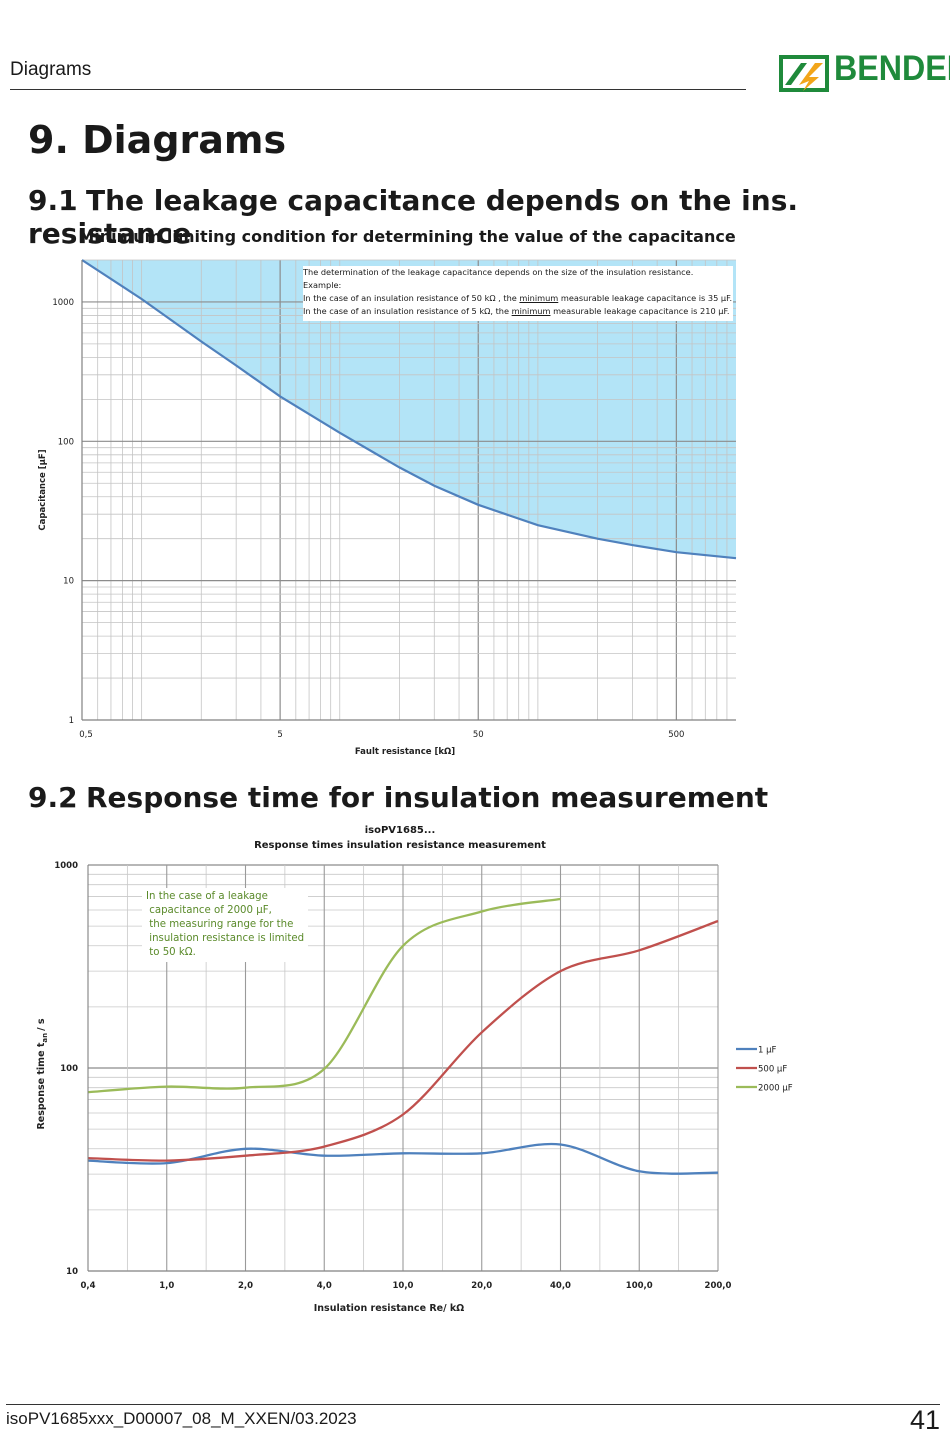 The width and height of the screenshot is (950, 1455). What do you see at coordinates (43, 489) in the screenshot?
I see `y-axis-label: Capacitance [µF]` at bounding box center [43, 489].